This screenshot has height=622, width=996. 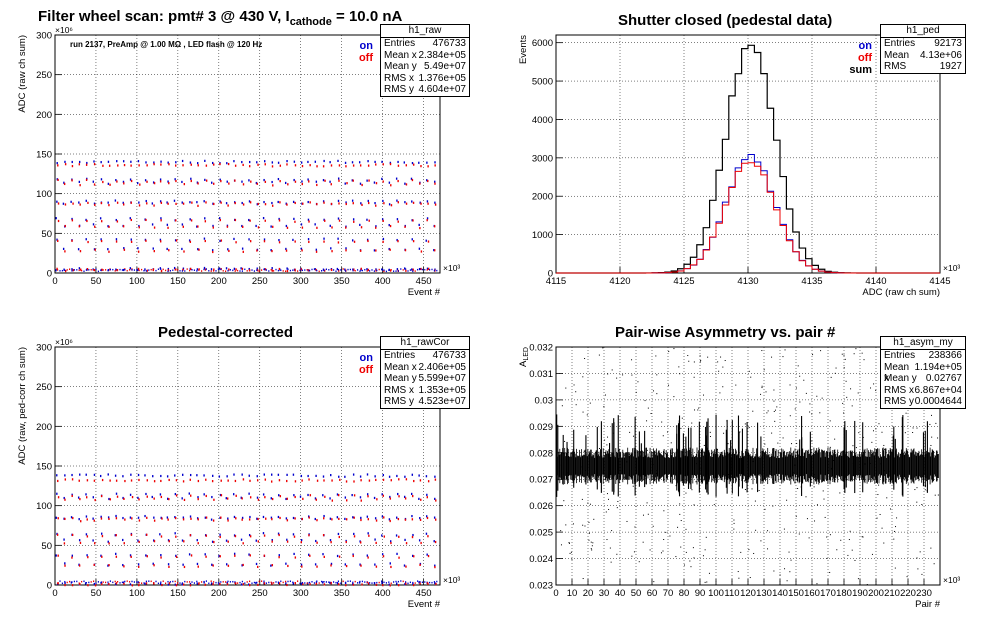 I want to click on x-tick-label: 400, so click(x=383, y=281).